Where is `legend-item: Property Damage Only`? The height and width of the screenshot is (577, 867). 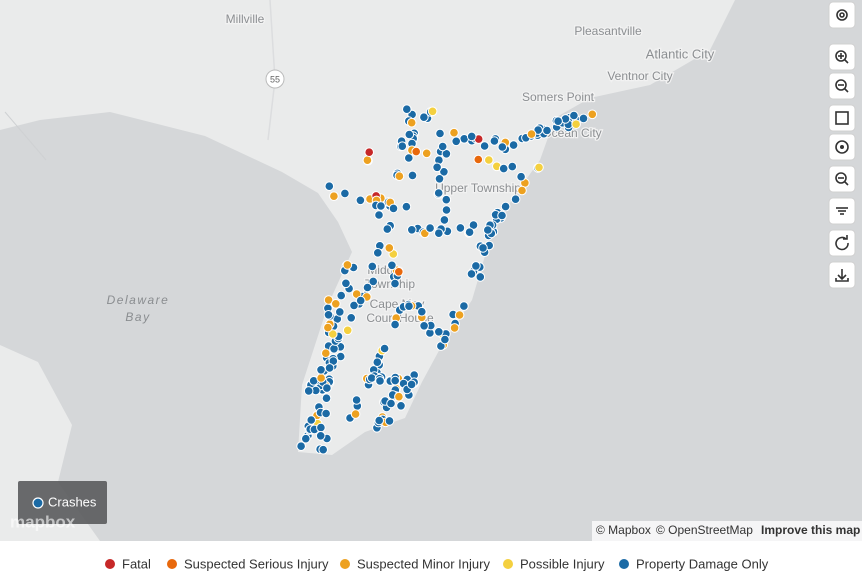 legend-item: Property Damage Only is located at coordinates (694, 563).